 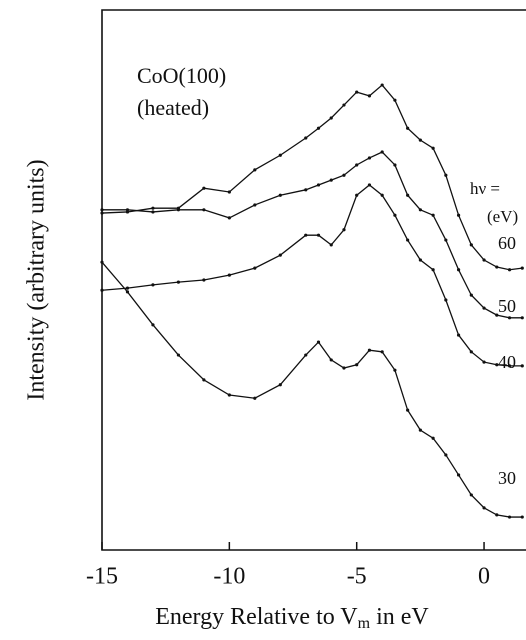 I want to click on x-tick-label: -15, so click(x=102, y=577).